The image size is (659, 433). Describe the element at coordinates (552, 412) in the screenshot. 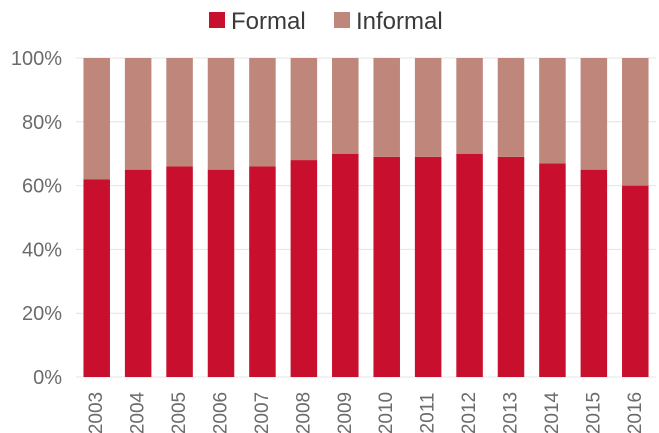

I see `x-tick-label-2014: 2014` at that location.